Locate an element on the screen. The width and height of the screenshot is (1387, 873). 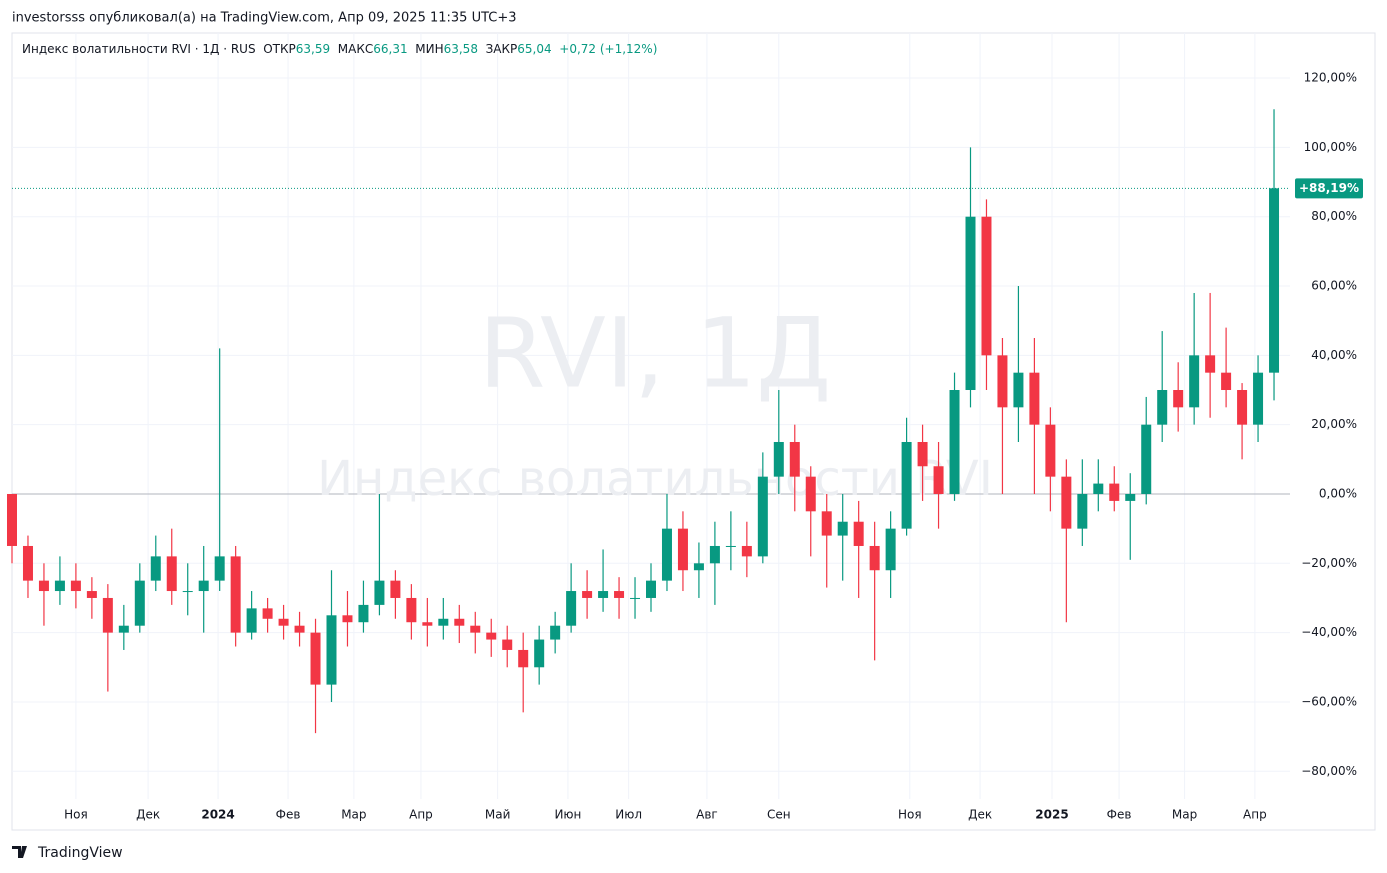
logo-icon is located at coordinates (19, 852).